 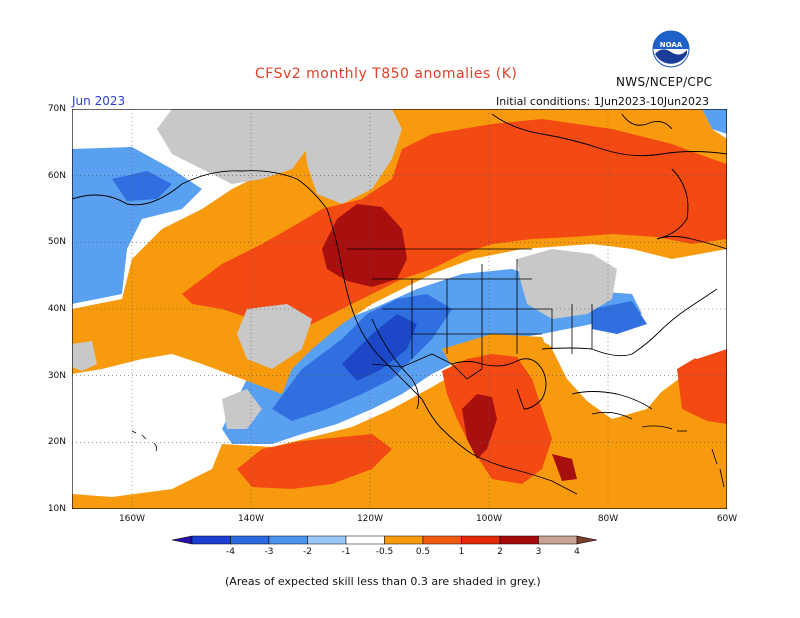 What do you see at coordinates (56, 109) in the screenshot?
I see `lat-label-70n: 70N` at bounding box center [56, 109].